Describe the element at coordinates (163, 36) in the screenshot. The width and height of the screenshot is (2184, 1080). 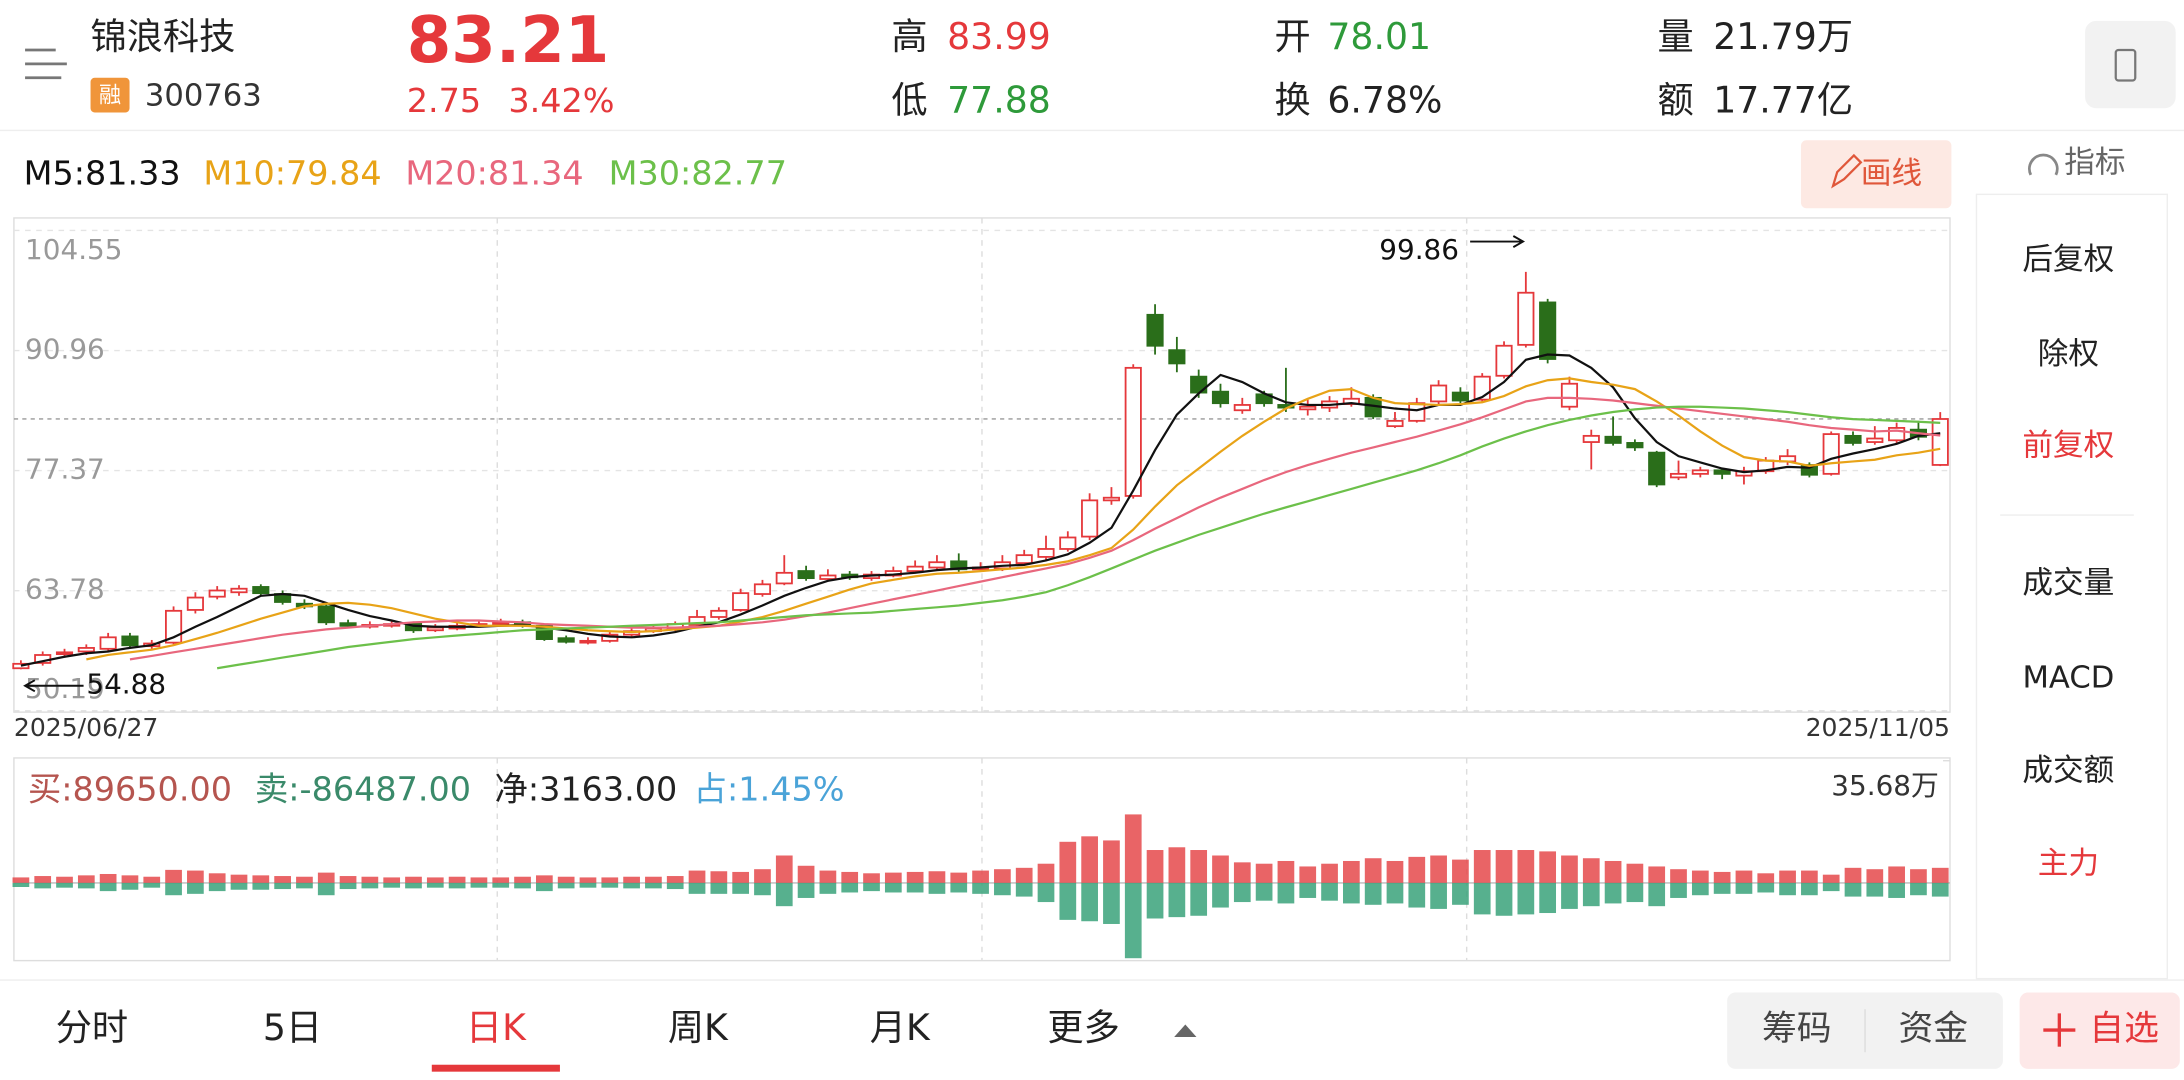
I see `stock-name: 锦浪科技` at that location.